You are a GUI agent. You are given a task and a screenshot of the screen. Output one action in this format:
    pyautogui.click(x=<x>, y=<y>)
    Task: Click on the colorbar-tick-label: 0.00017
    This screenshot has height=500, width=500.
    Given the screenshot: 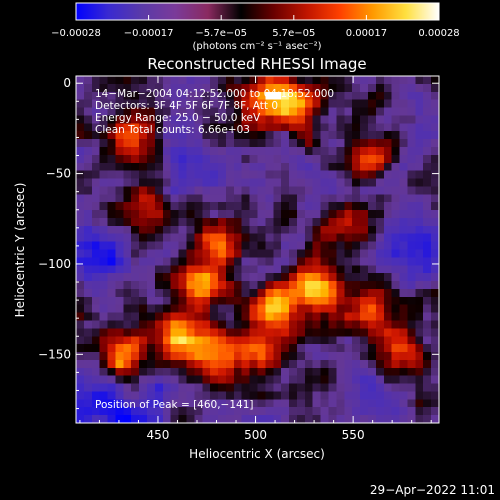 What is the action you would take?
    pyautogui.click(x=366, y=33)
    